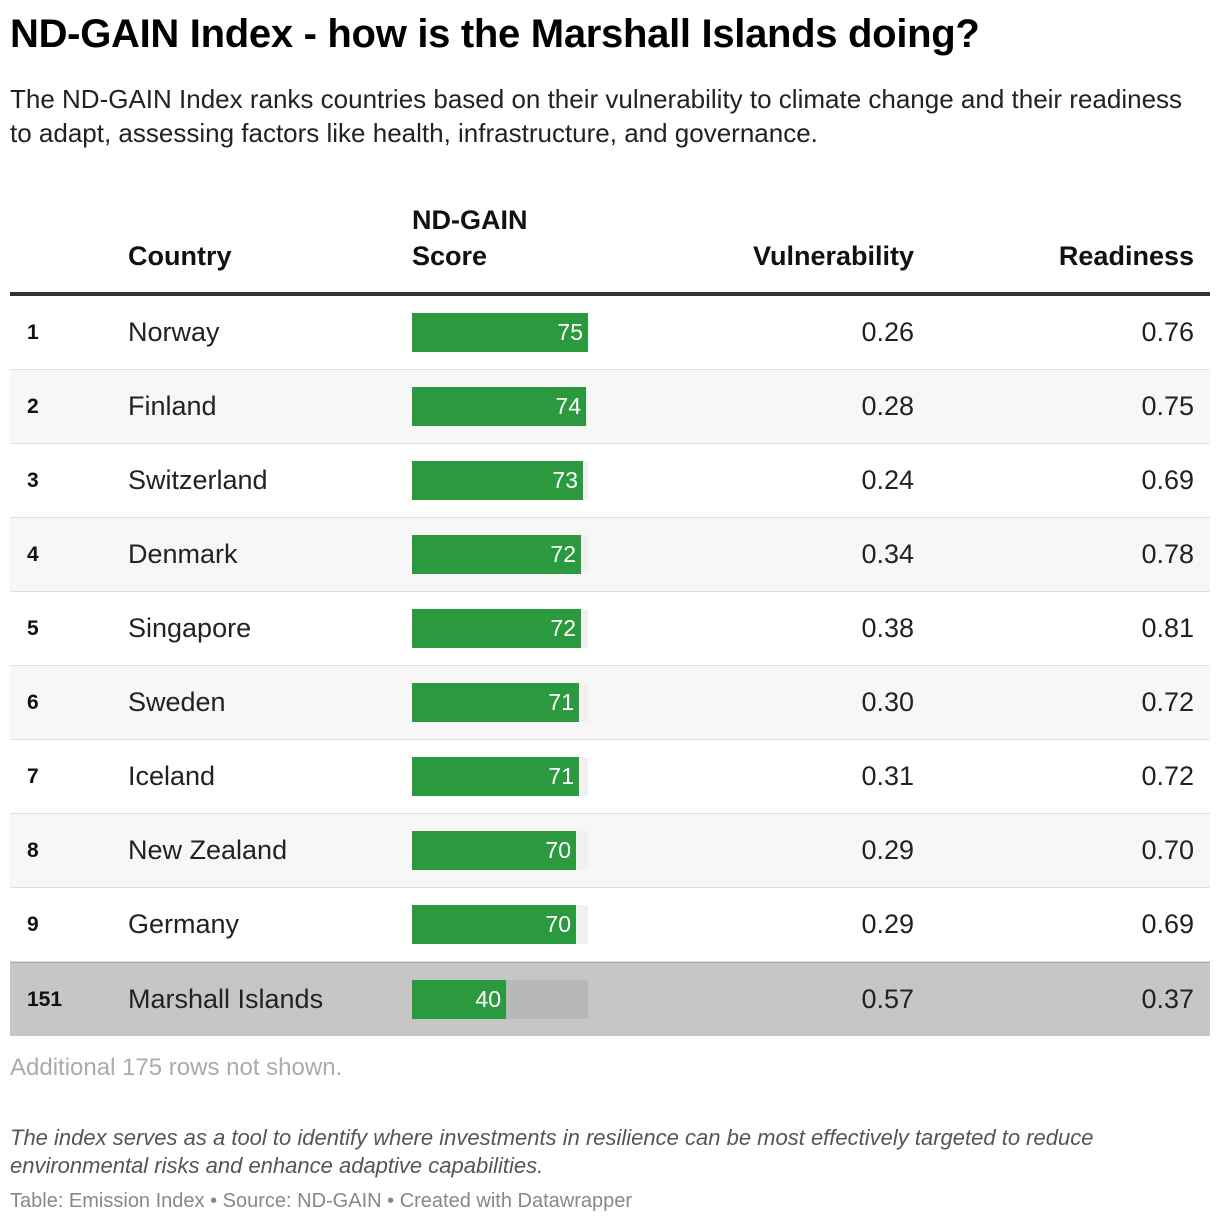 This screenshot has height=1226, width=1220. What do you see at coordinates (1167, 406) in the screenshot?
I see `readiness-cell: 0.75` at bounding box center [1167, 406].